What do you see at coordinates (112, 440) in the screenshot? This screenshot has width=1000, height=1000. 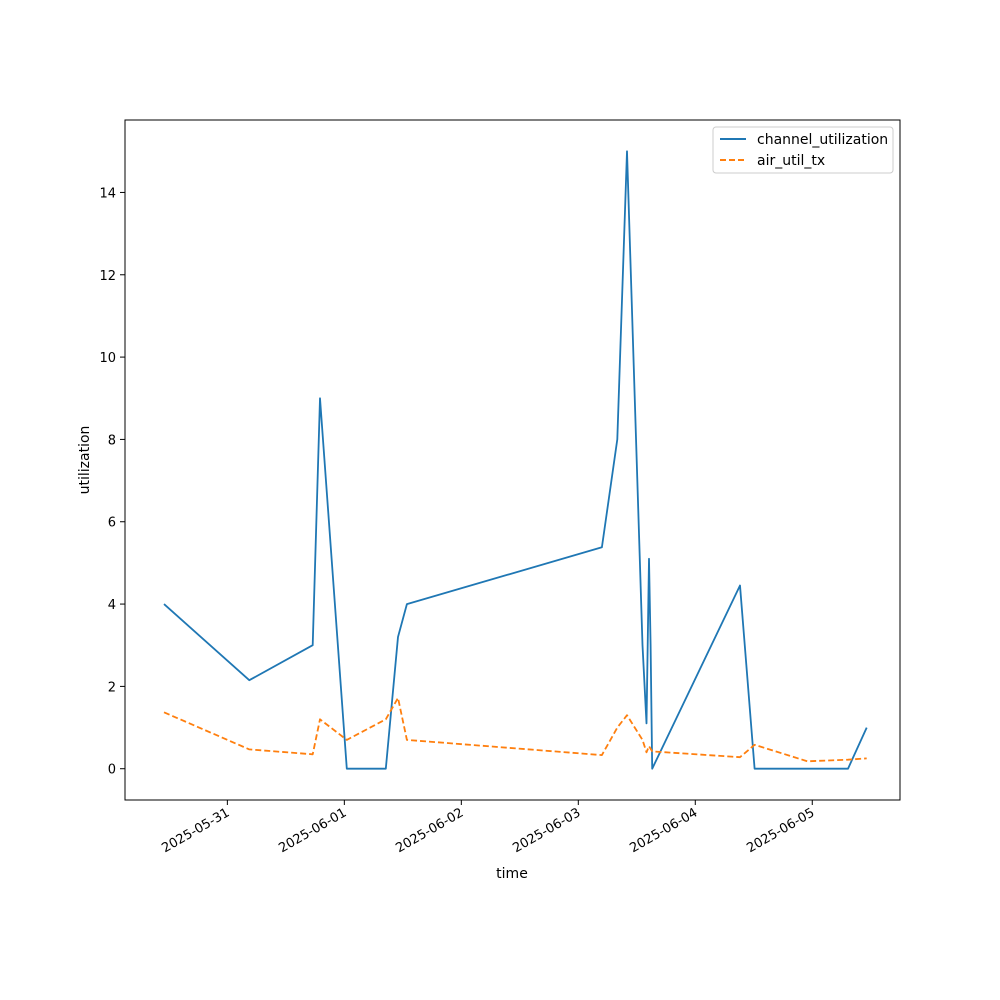 I see `y-tick-label: 8` at bounding box center [112, 440].